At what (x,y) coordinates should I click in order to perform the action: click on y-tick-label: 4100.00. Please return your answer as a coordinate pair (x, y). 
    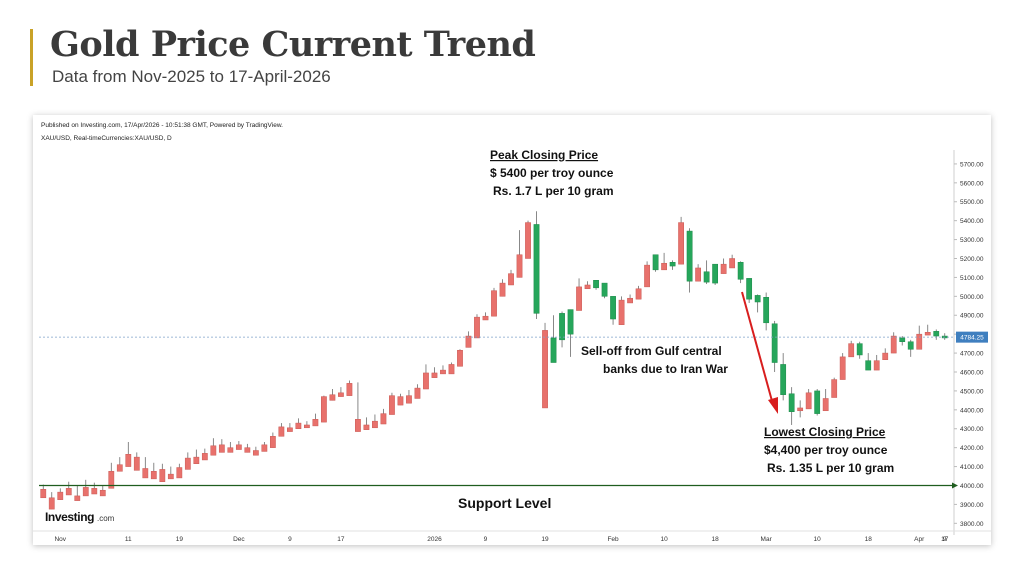
    Looking at the image, I should click on (972, 467).